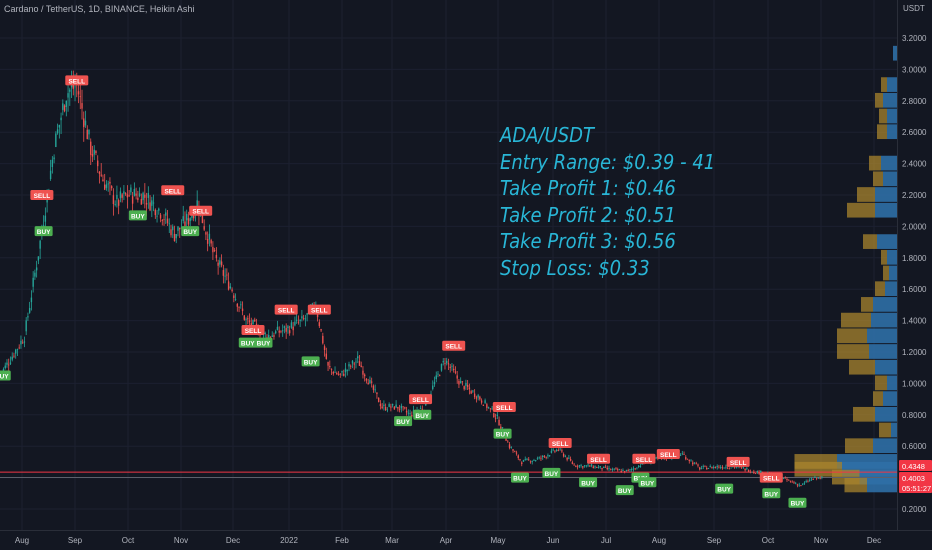  I want to click on volume-profile, so click(845, 269).